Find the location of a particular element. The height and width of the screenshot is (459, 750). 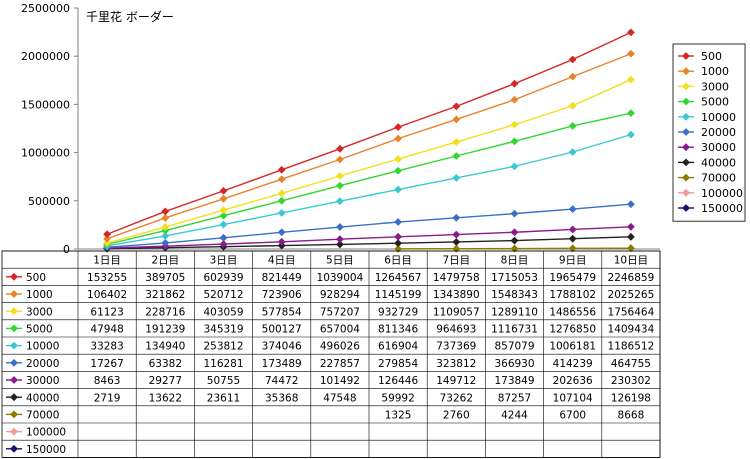

table-cell-value: 191239 is located at coordinates (165, 330).